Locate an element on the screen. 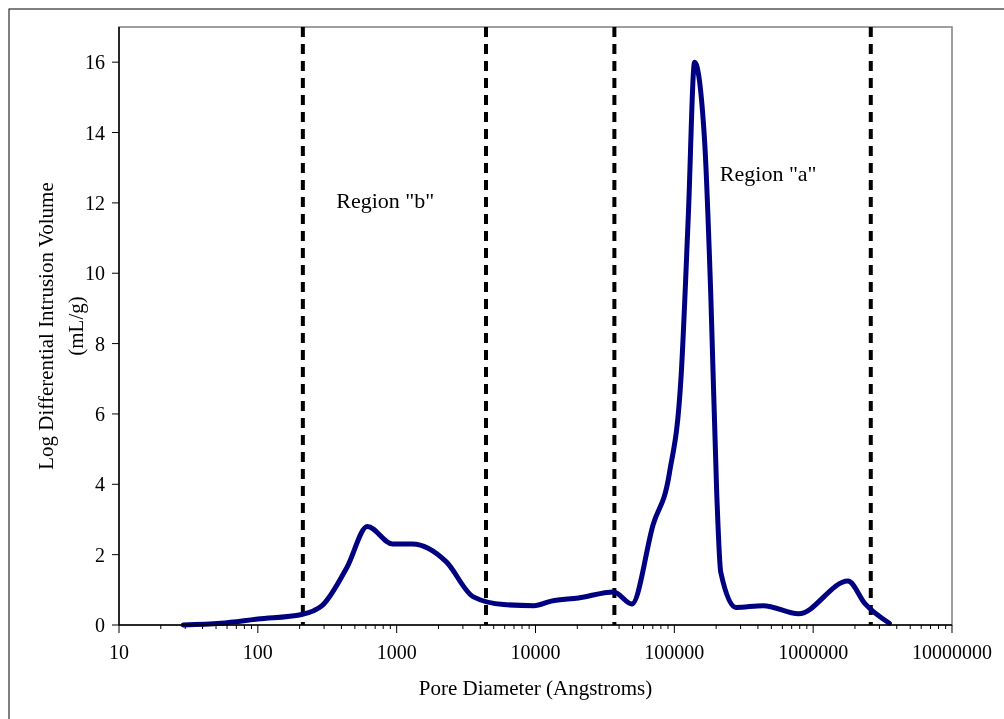 The height and width of the screenshot is (719, 1004). annotation: Region "a" is located at coordinates (768, 174).